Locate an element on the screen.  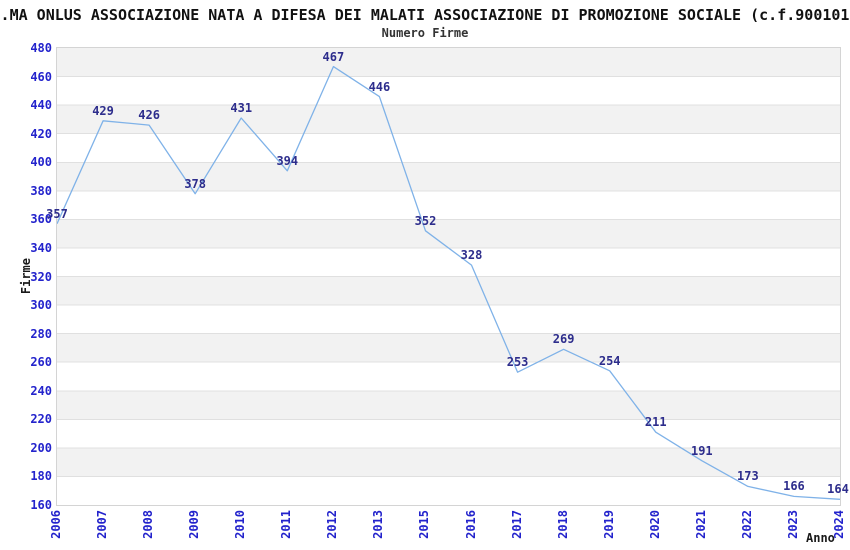
data-label: 191 is located at coordinates (701, 450).